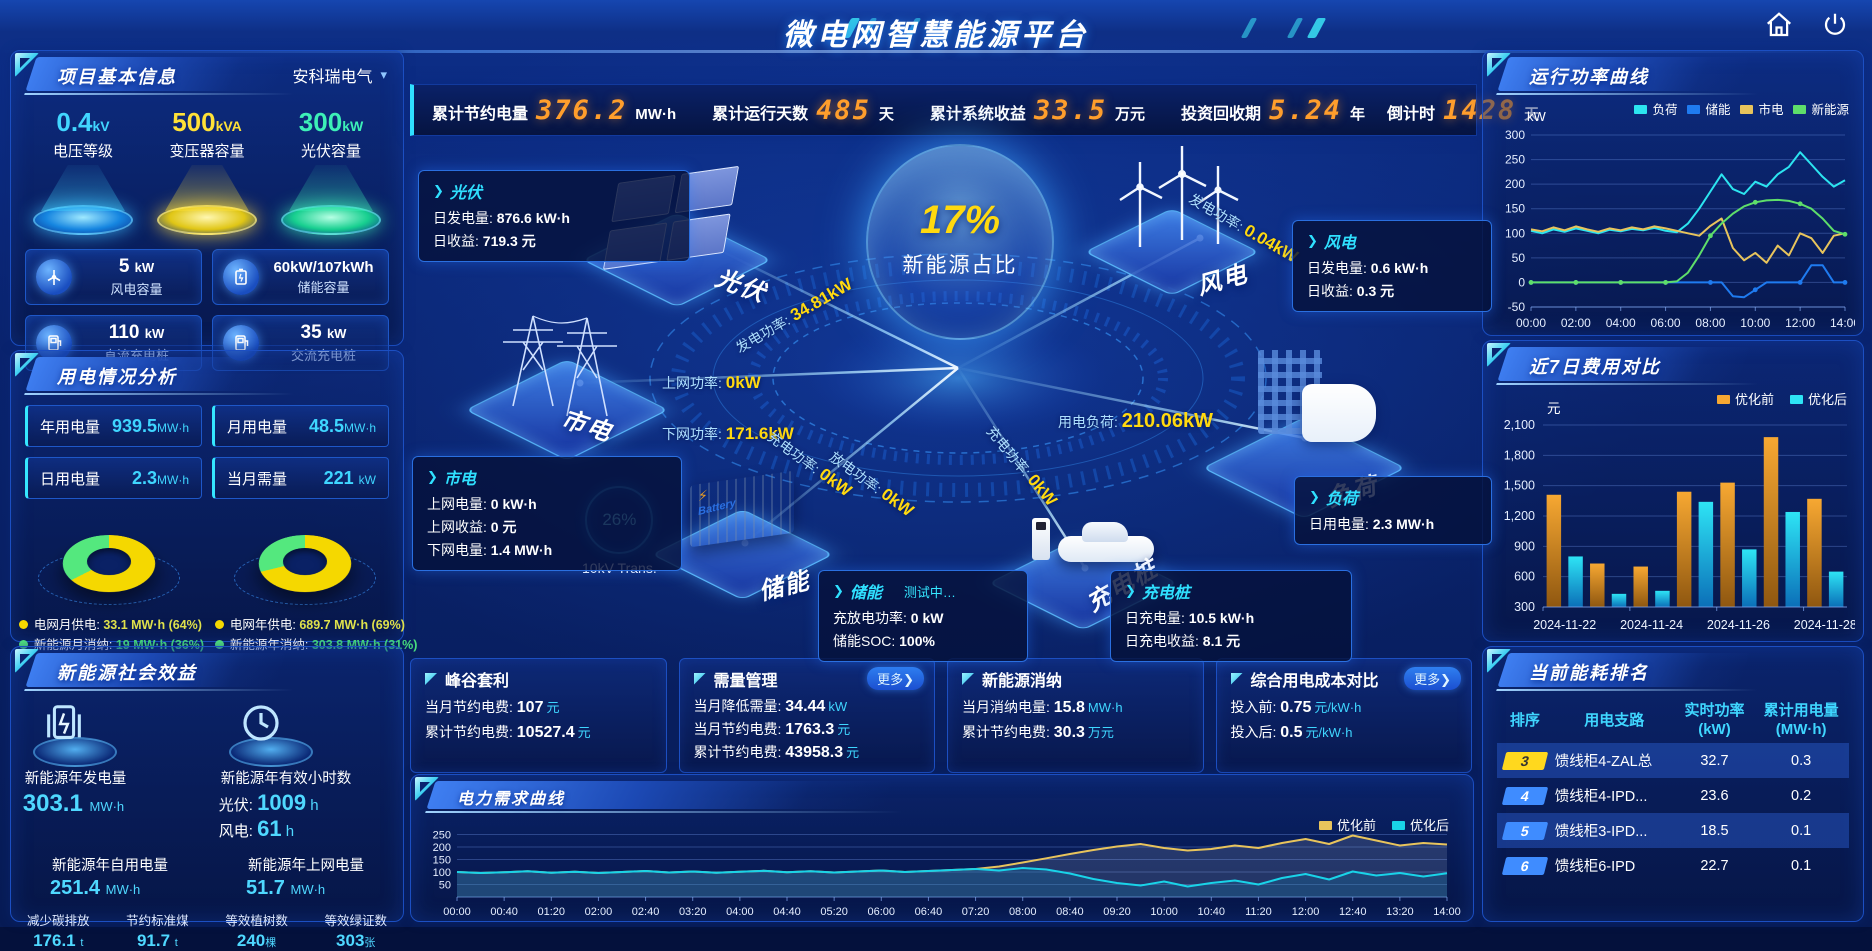  What do you see at coordinates (646, 912) in the screenshot?
I see `svg-text: 02:40` at bounding box center [646, 912].